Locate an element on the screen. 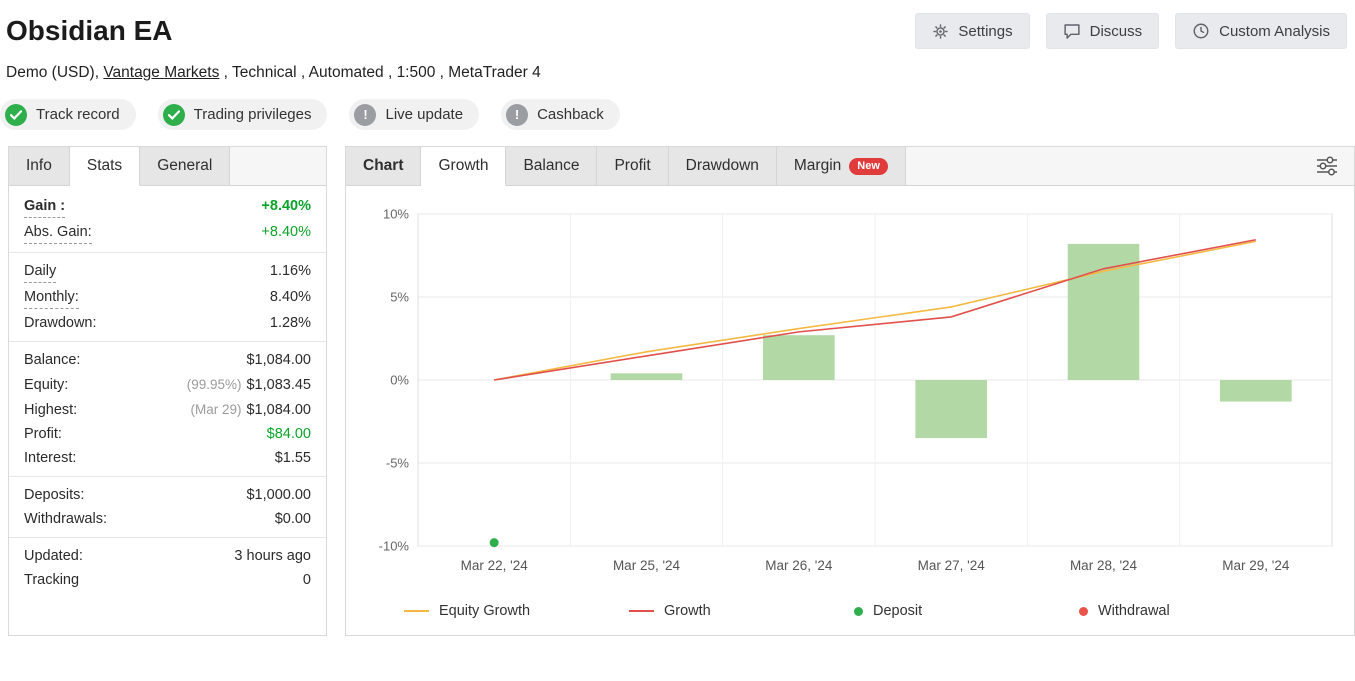  custom-analysis-button: Custom Analysis is located at coordinates (1261, 31).